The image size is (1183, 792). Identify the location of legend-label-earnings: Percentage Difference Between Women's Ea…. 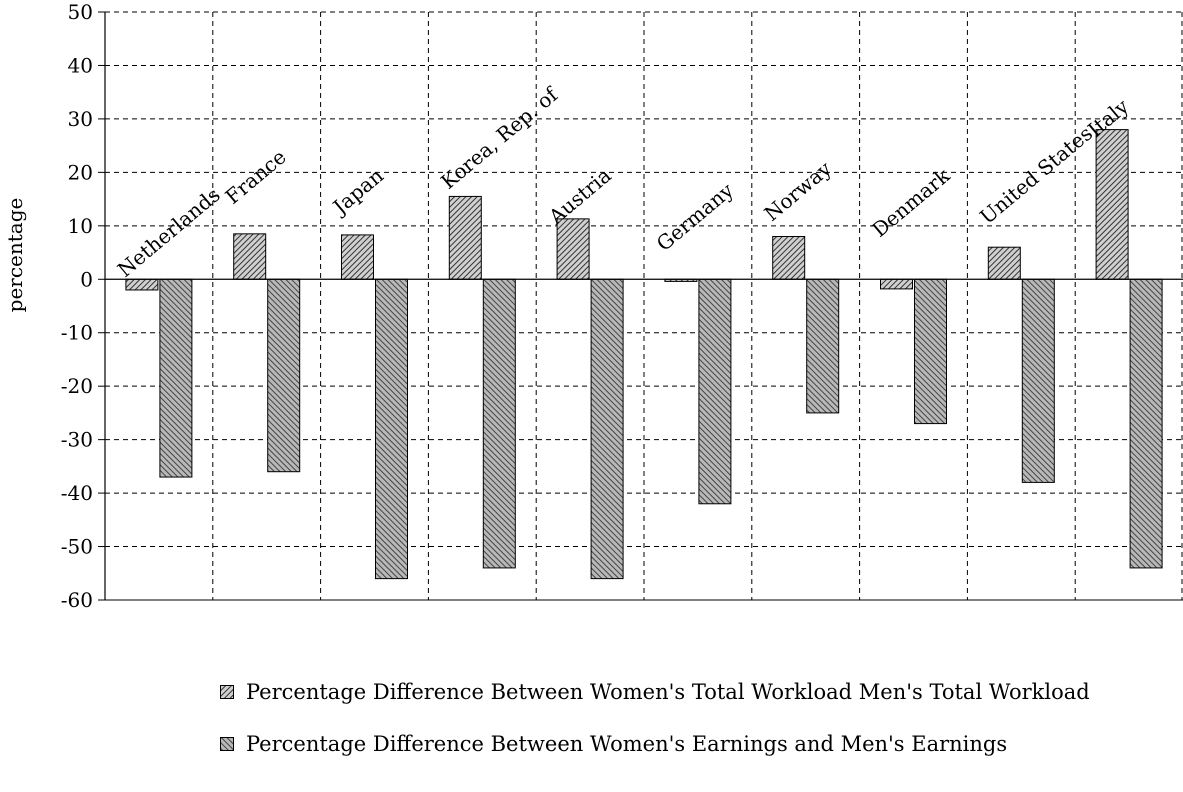
(627, 744).